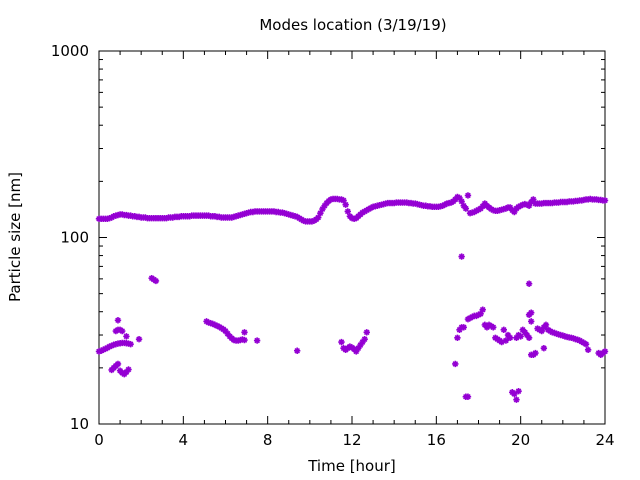  What do you see at coordinates (352, 25) in the screenshot?
I see `chart-title: Modes location (3/19/19)` at bounding box center [352, 25].